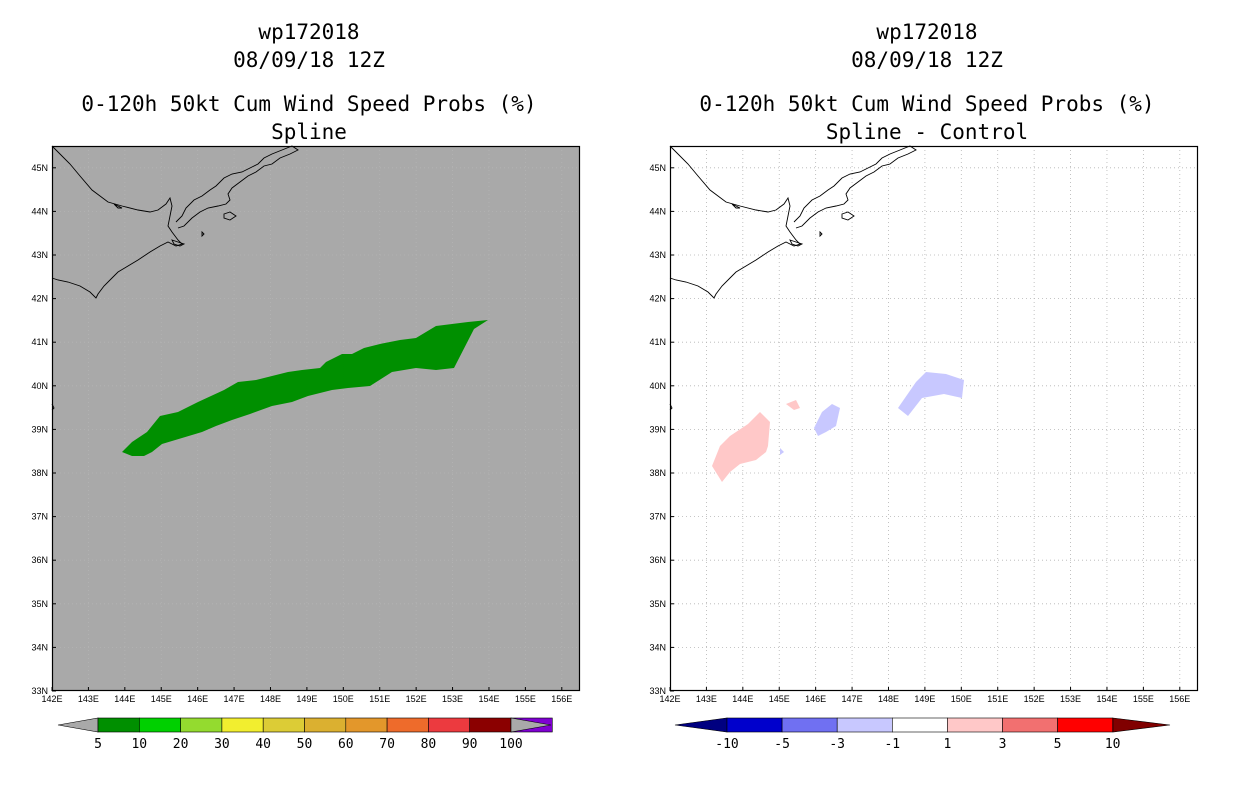  Describe the element at coordinates (726, 744) in the screenshot. I see `colorbar-label: -10` at that location.